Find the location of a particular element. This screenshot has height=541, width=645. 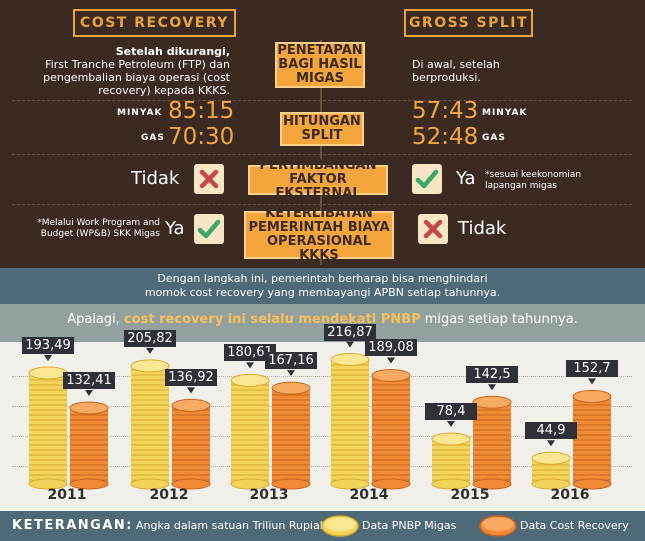

chart-title-bg is located at coordinates (322, 323).